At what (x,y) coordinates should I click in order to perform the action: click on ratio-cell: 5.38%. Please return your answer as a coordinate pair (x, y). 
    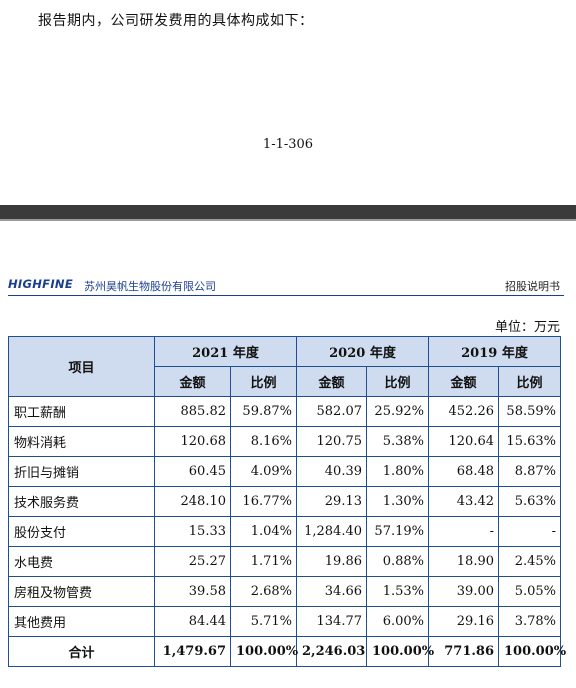
    Looking at the image, I should click on (397, 441).